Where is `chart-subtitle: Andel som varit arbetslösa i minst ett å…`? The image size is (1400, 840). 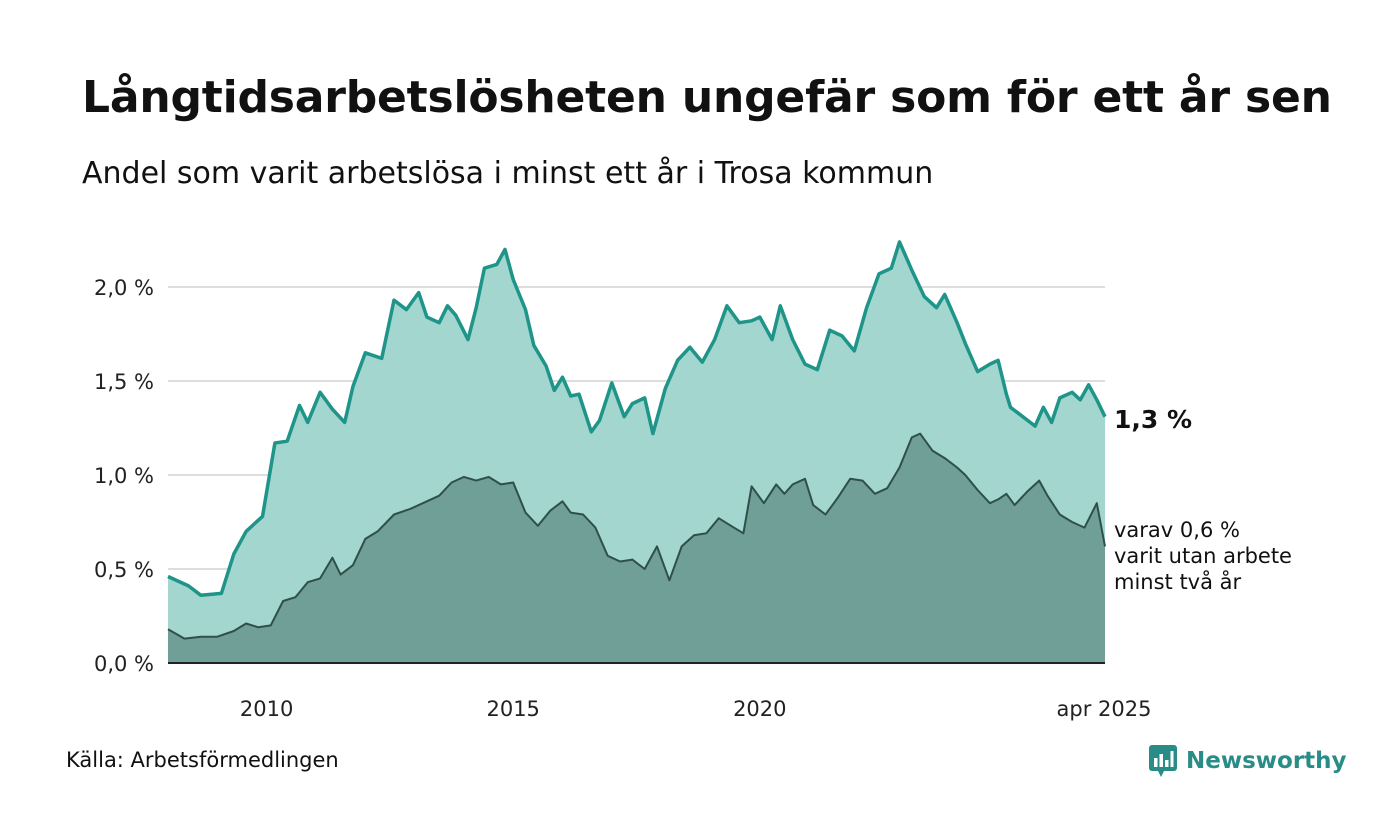
chart-subtitle: Andel som varit arbetslösa i minst ett å… is located at coordinates (508, 173).